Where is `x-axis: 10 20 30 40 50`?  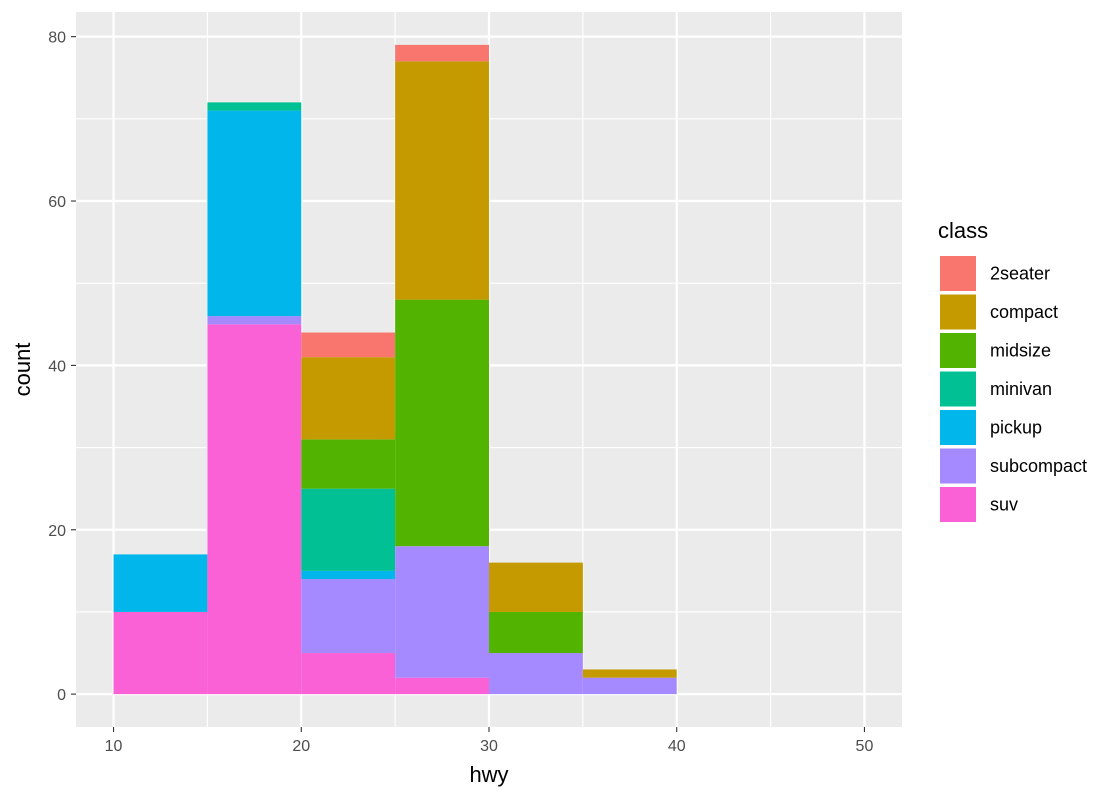 x-axis: 10 20 30 40 50 is located at coordinates (489, 741).